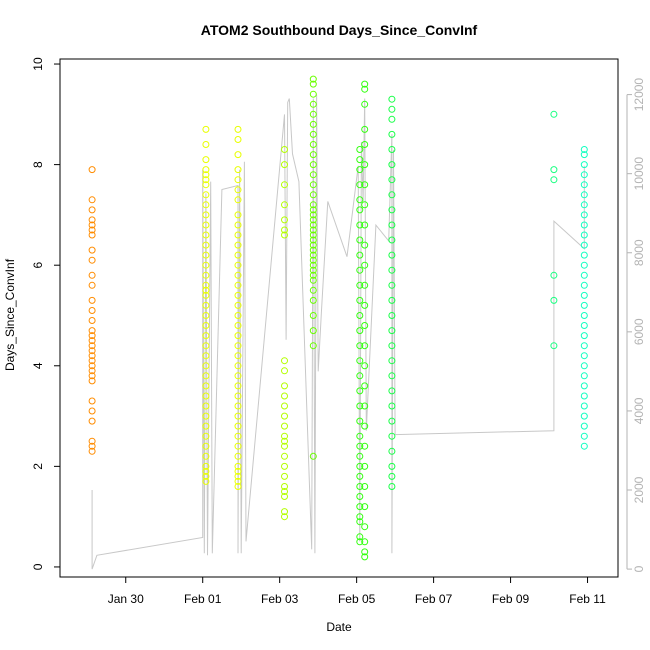 This screenshot has width=650, height=650. I want to click on y-axis-label: Days_Since_ConvInf, so click(10, 314).